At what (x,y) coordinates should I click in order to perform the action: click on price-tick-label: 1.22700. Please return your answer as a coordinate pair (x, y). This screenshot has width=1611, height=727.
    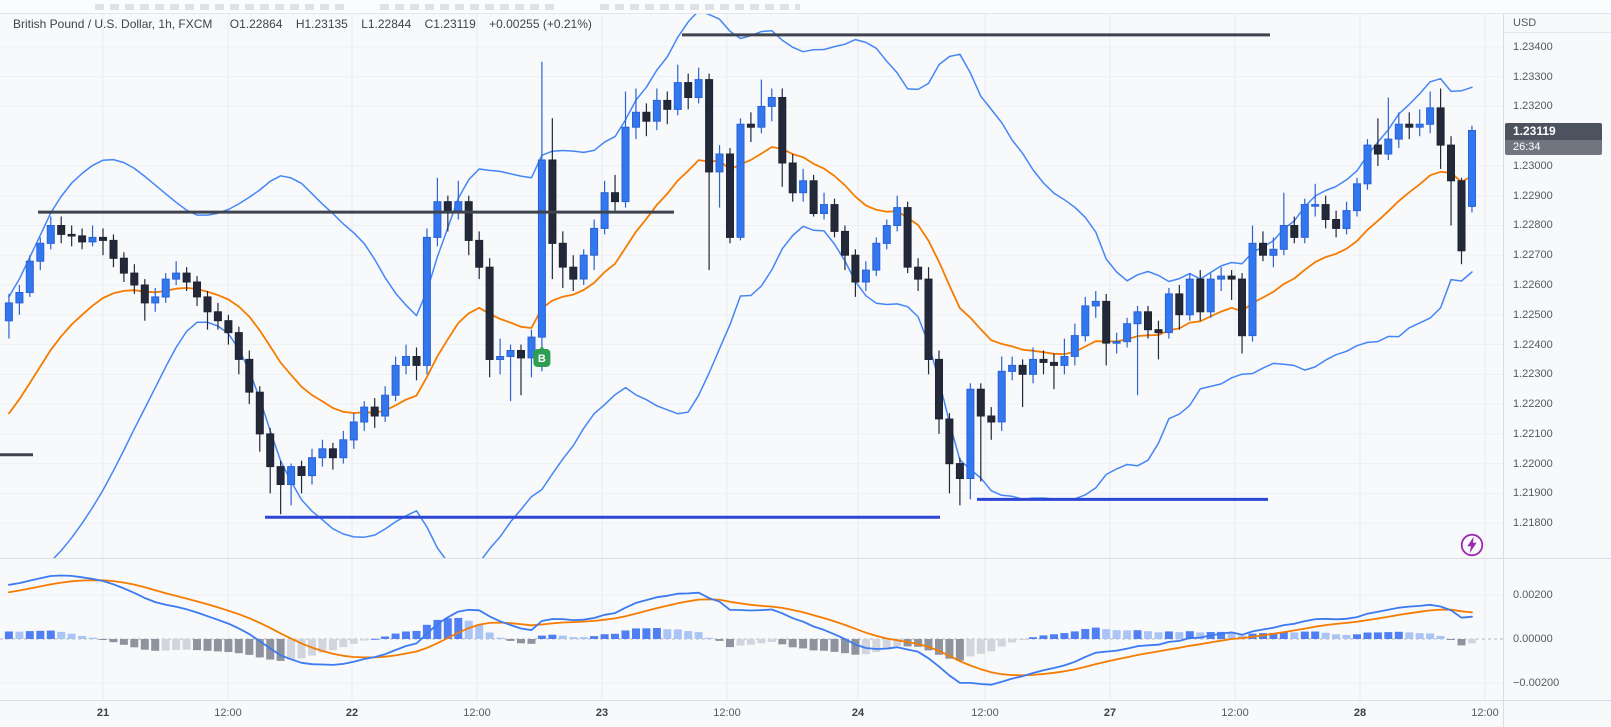
    Looking at the image, I should click on (1533, 255).